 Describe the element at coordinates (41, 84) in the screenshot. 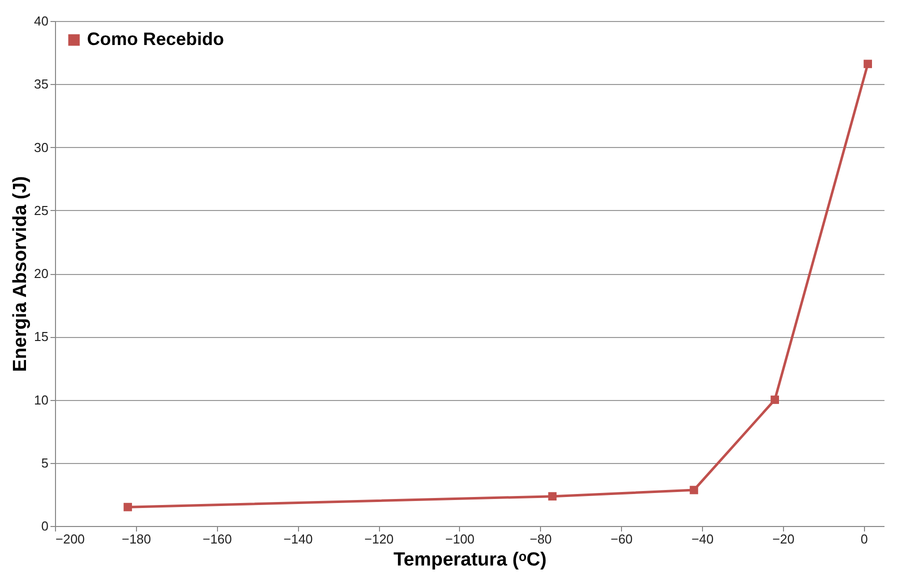

I see `y-tick-label: 35` at that location.